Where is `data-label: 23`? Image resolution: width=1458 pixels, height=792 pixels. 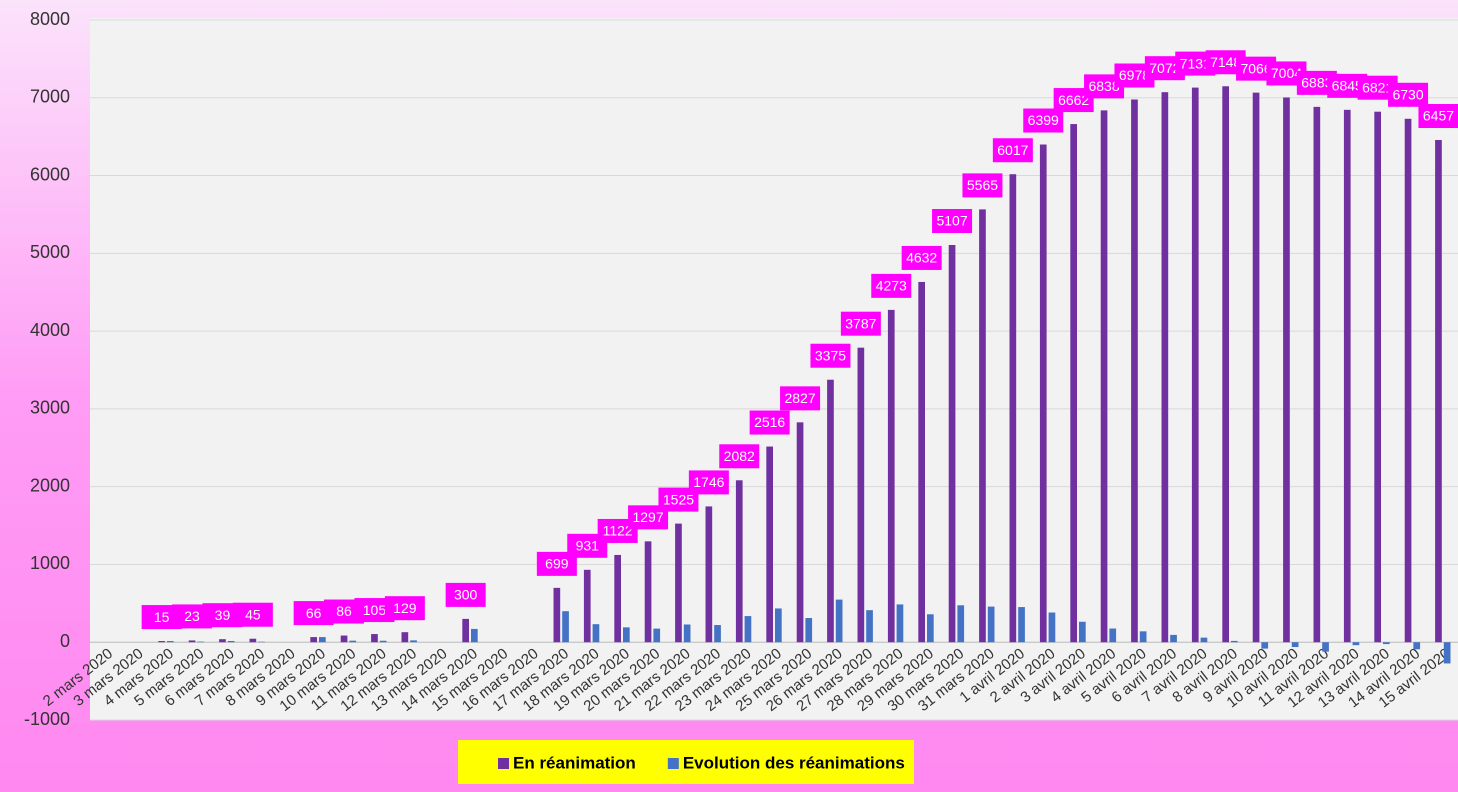
data-label: 23 is located at coordinates (192, 616).